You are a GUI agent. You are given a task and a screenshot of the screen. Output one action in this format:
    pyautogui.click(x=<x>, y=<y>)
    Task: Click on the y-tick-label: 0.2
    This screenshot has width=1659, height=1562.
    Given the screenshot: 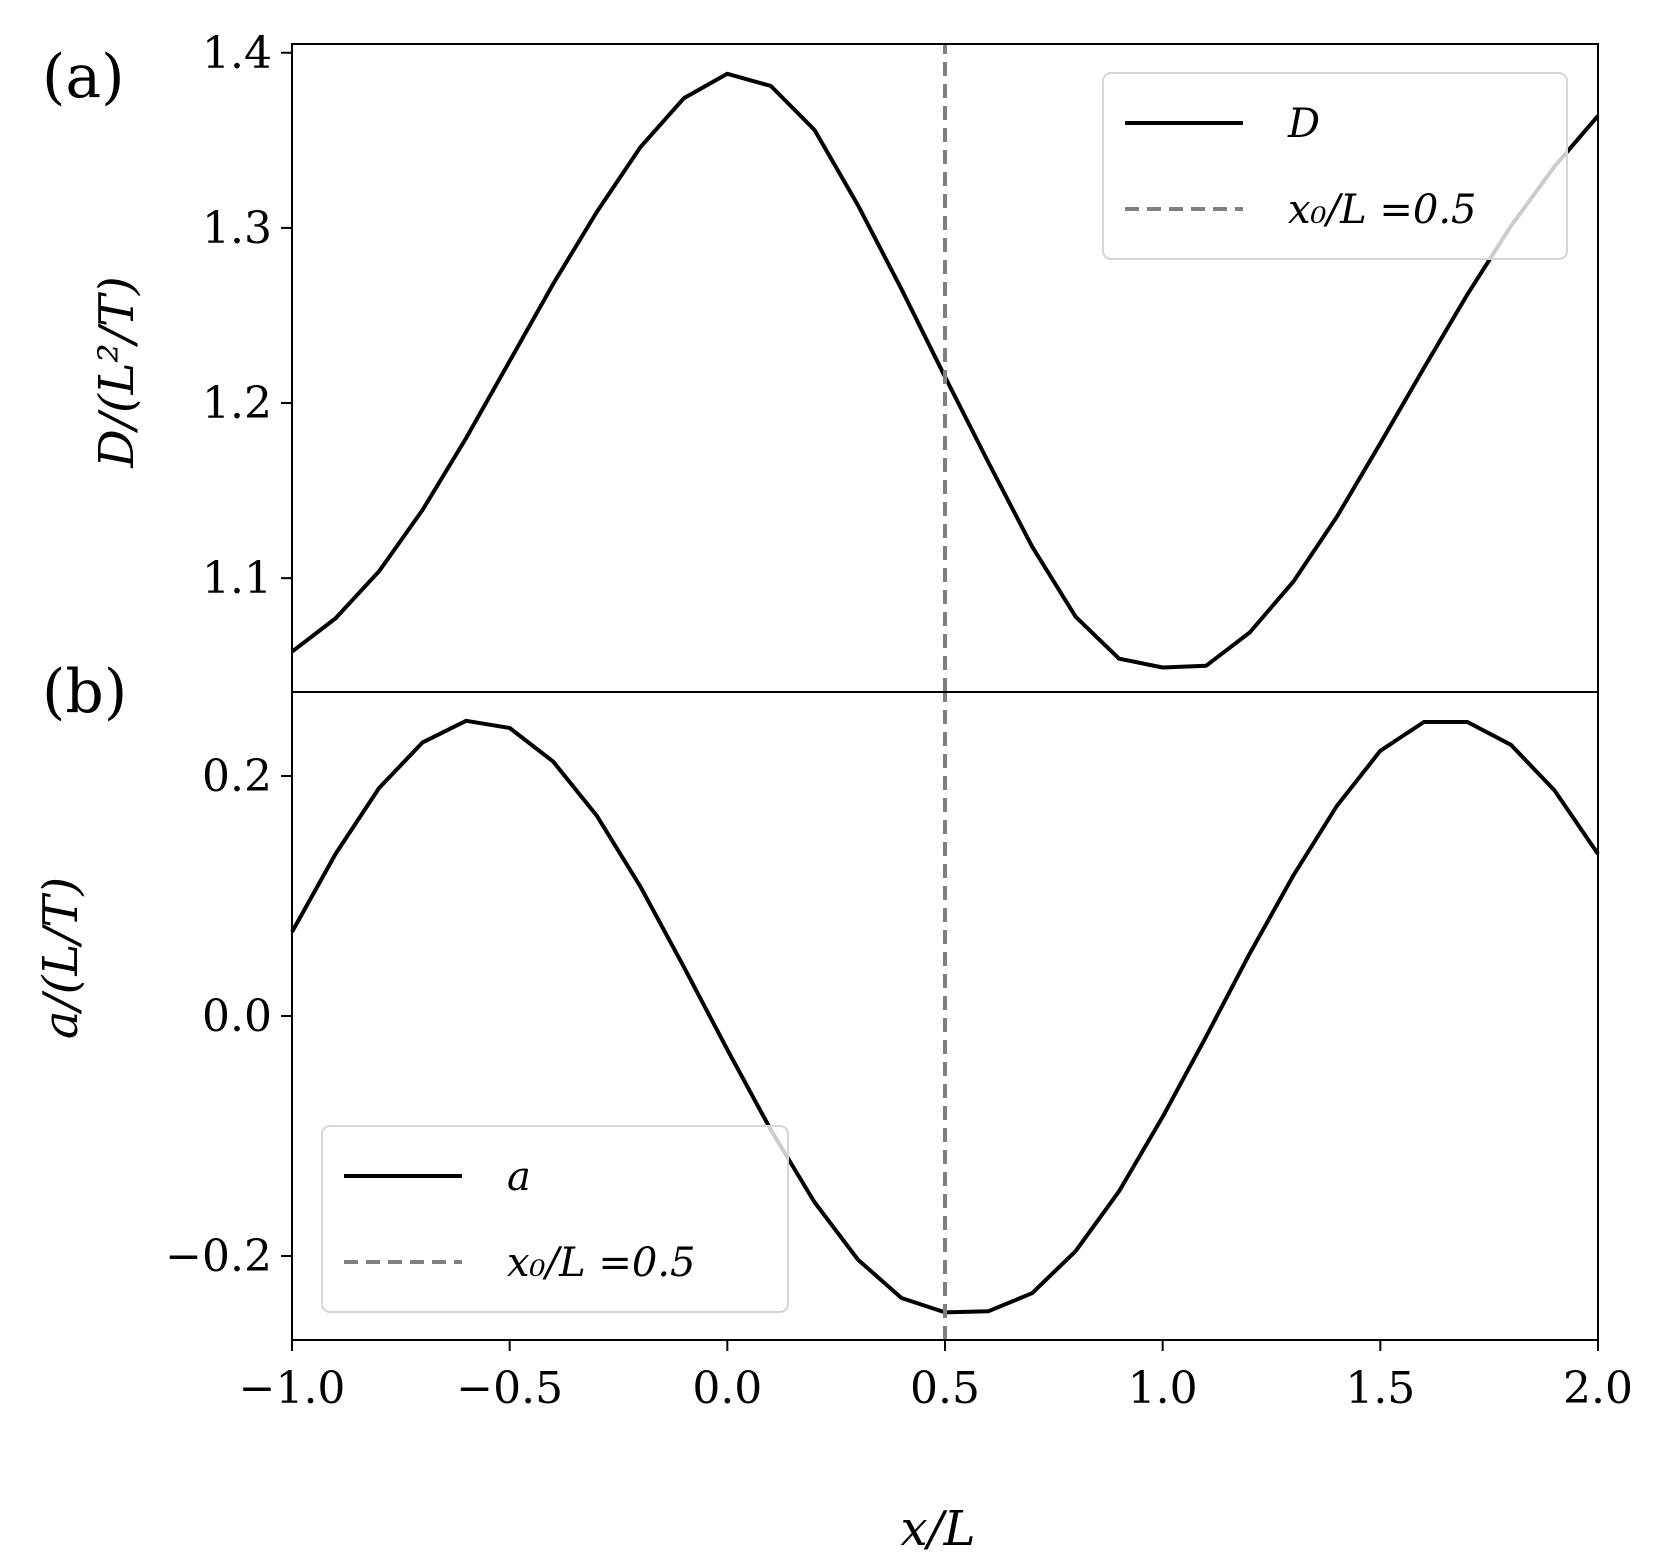 What is the action you would take?
    pyautogui.click(x=237, y=776)
    